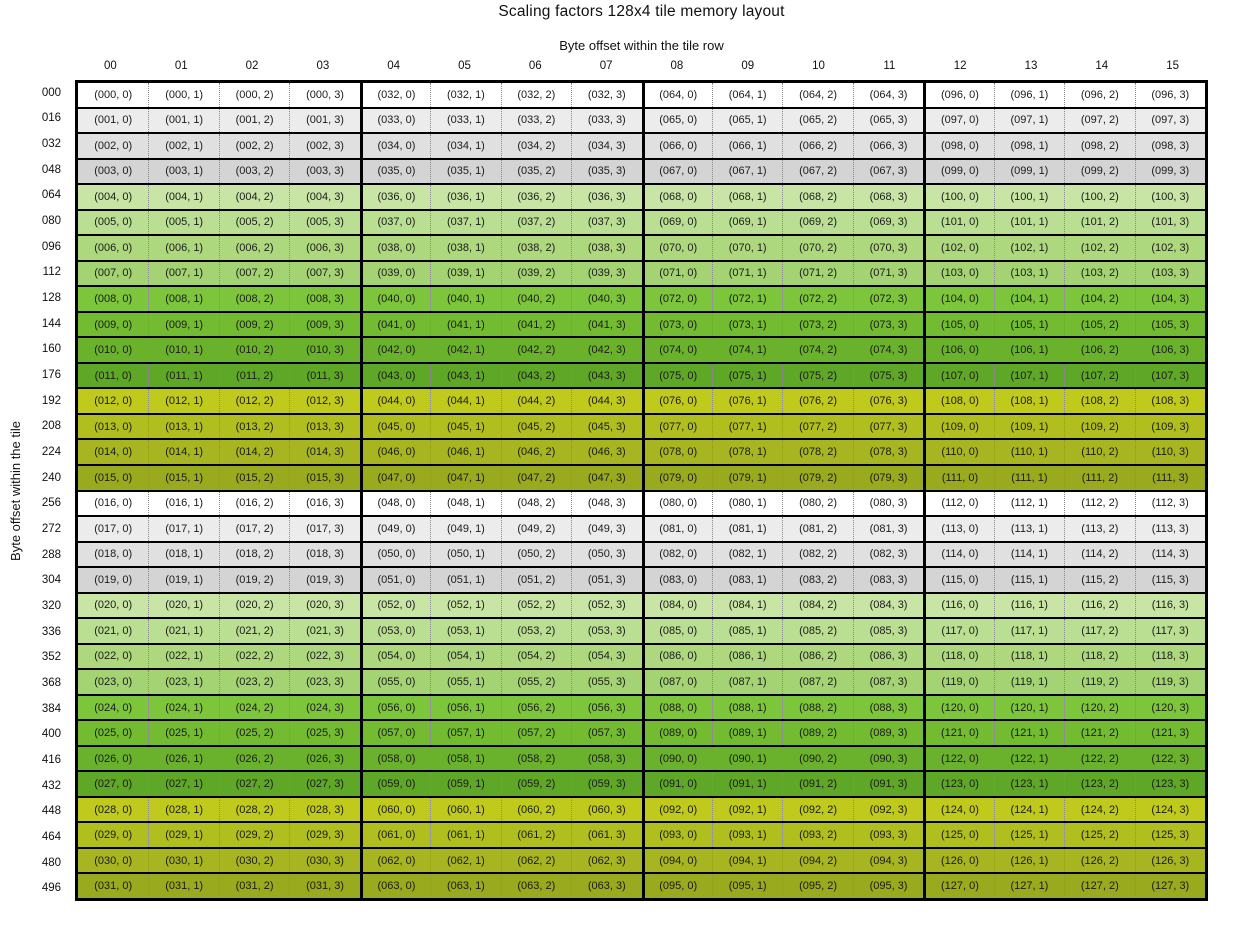 The image size is (1248, 932). What do you see at coordinates (51, 554) in the screenshot?
I see `row-header: 288` at bounding box center [51, 554].